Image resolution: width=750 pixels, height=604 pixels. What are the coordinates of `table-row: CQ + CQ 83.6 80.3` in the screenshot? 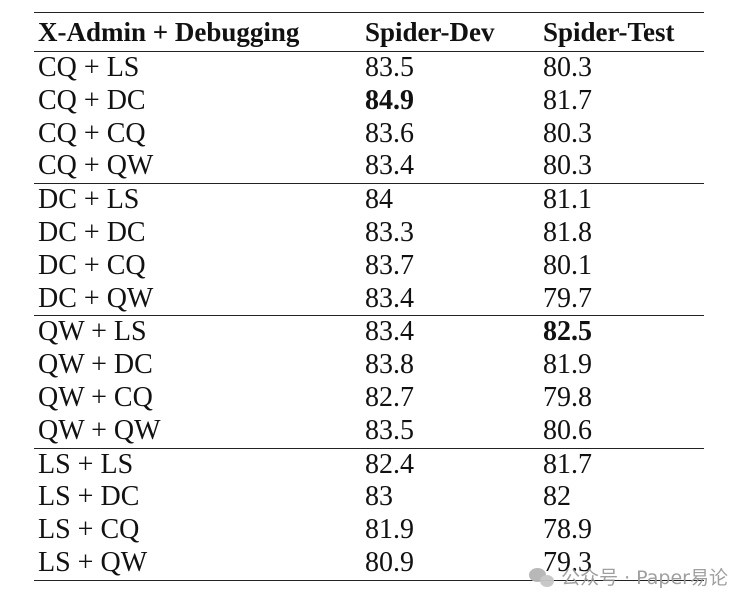 It's located at (369, 134).